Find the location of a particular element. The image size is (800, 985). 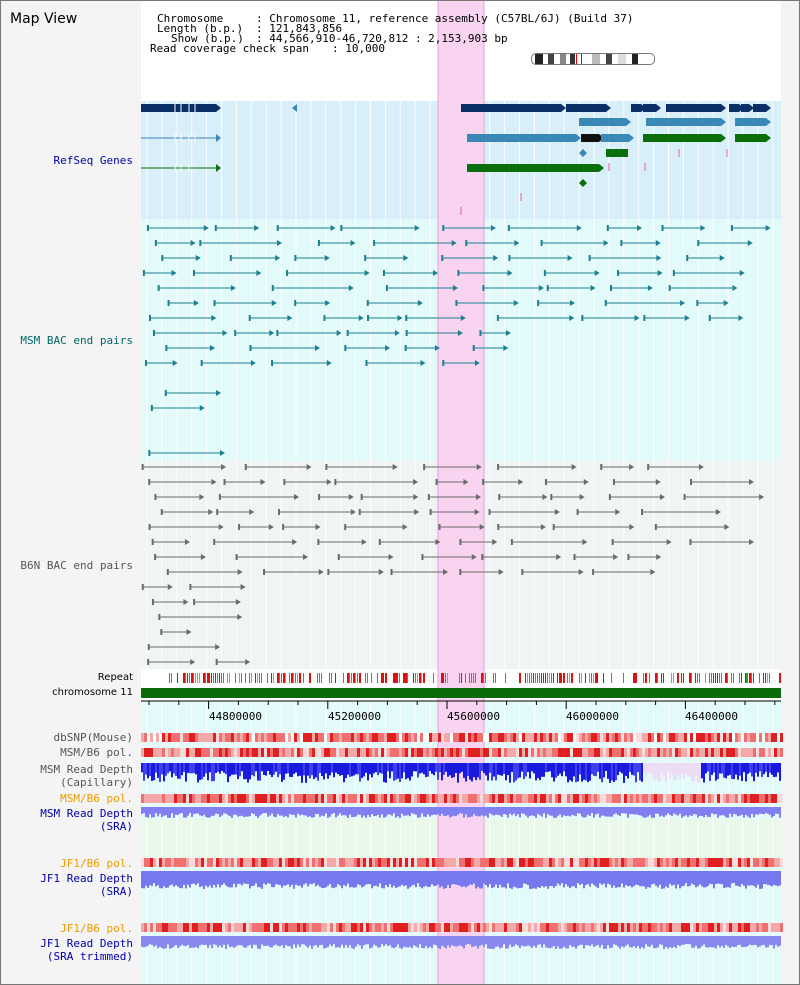

track-label-repeat: Repeat is located at coordinates (115, 677).